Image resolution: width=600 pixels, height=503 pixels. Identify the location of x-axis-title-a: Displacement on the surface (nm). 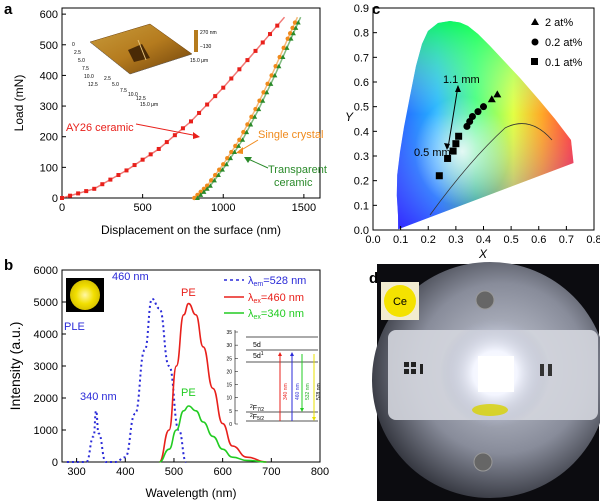
(191, 230).